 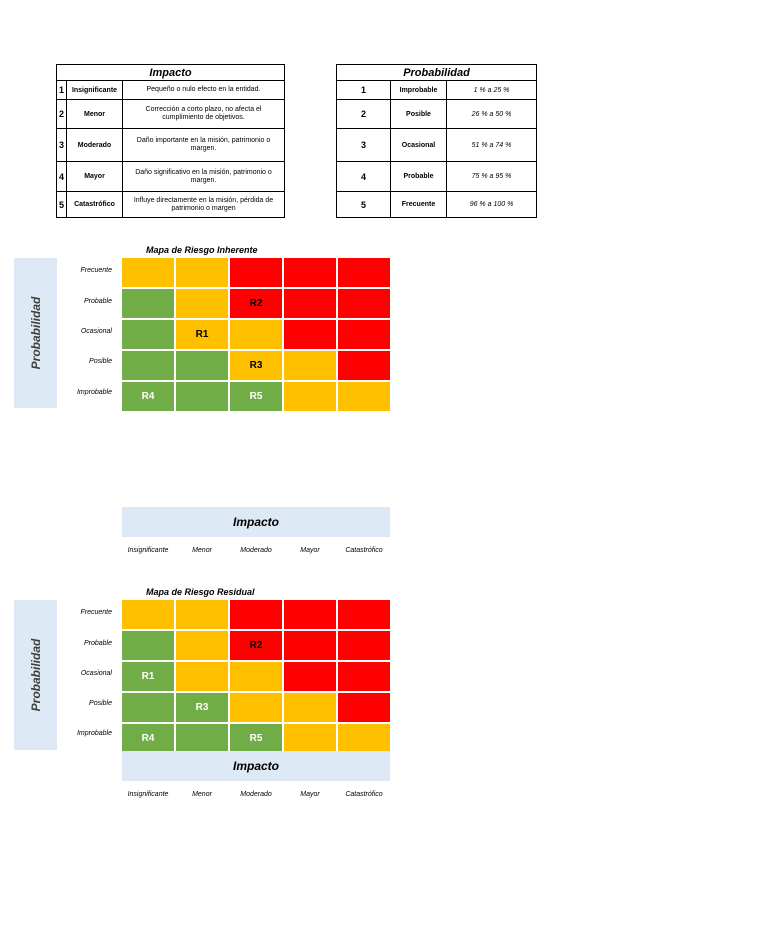 What do you see at coordinates (61, 176) in the screenshot?
I see `impact-num: 4` at bounding box center [61, 176].